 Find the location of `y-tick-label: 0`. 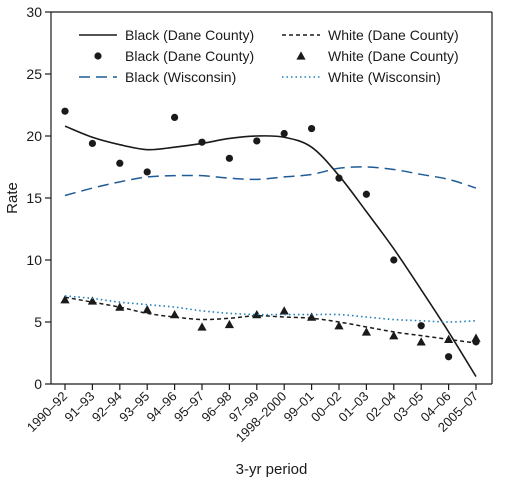

y-tick-label: 0 is located at coordinates (38, 384).